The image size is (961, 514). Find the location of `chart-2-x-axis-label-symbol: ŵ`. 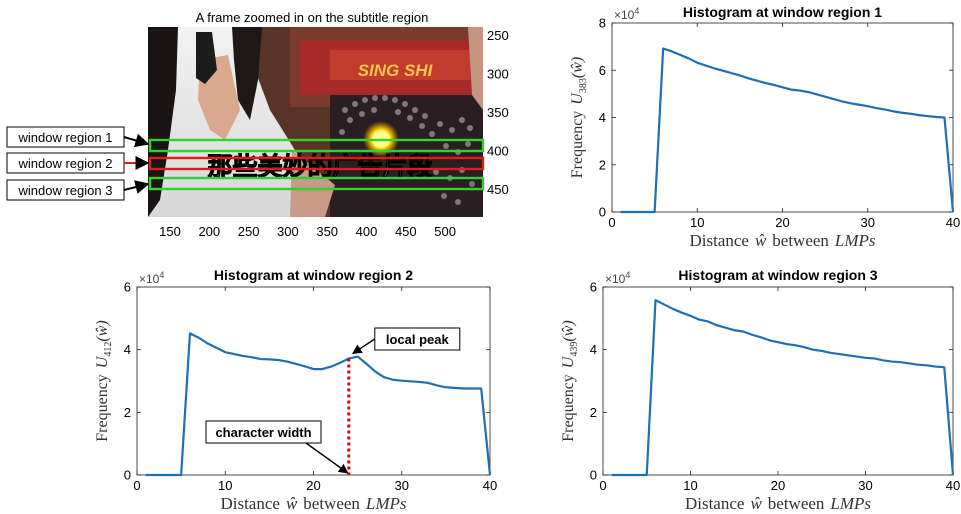

chart-2-x-axis-label-symbol: ŵ is located at coordinates (292, 503).